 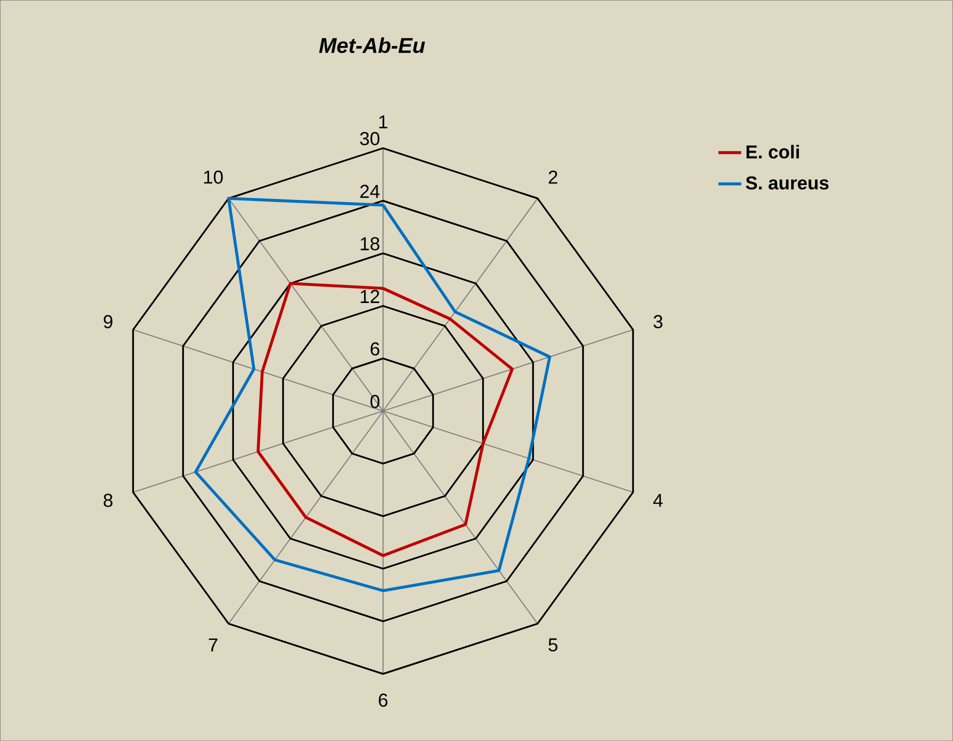 I want to click on chart-title: Met-Ab-Eu, so click(x=372, y=45).